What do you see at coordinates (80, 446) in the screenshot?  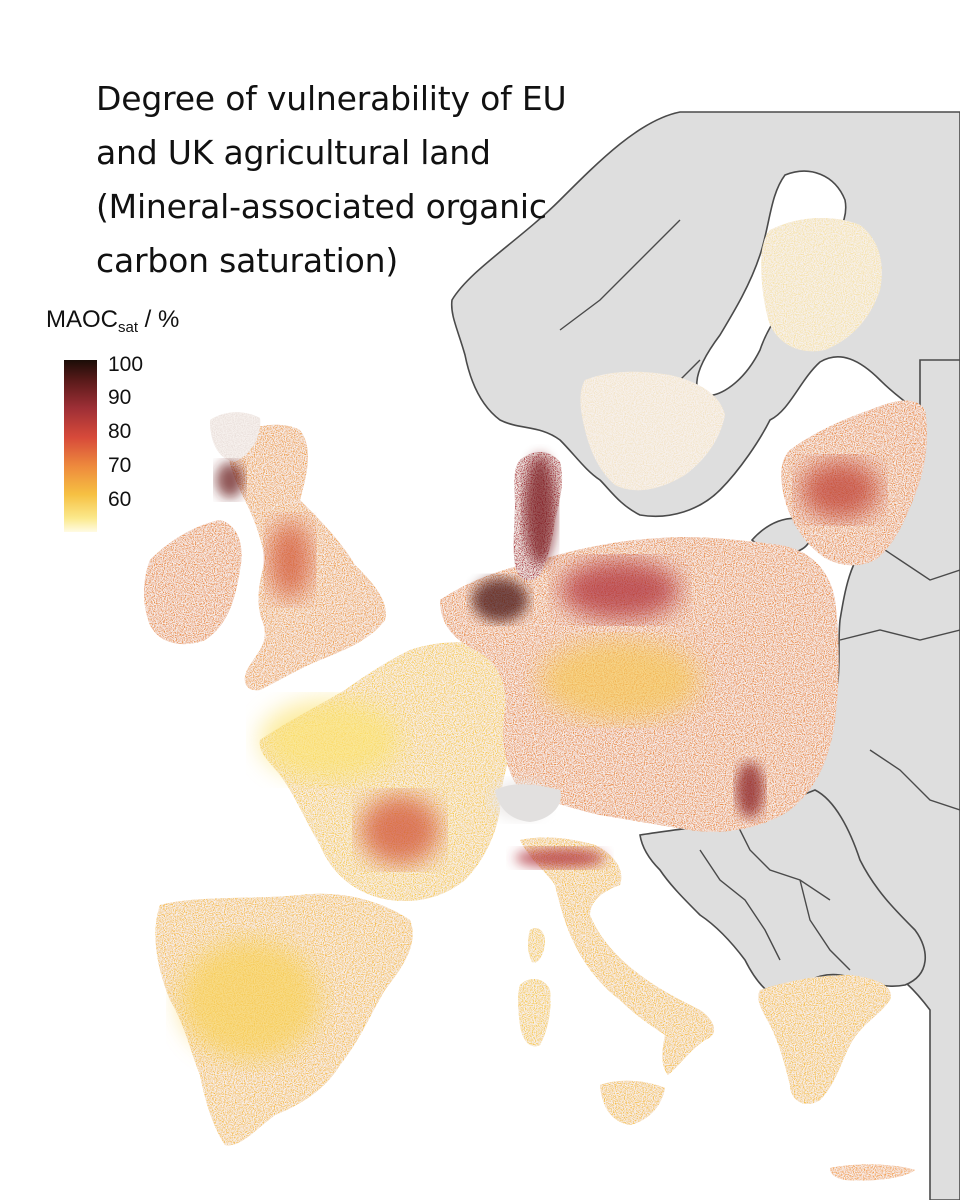 I see `legend-color-bar` at bounding box center [80, 446].